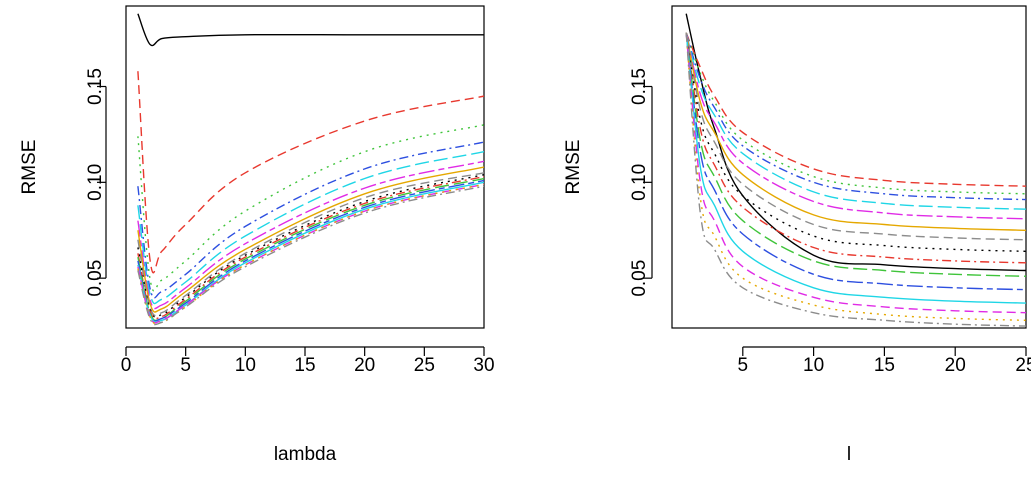 This screenshot has width=1031, height=477. I want to click on right-x-tick-label: 25, so click(1023, 365).